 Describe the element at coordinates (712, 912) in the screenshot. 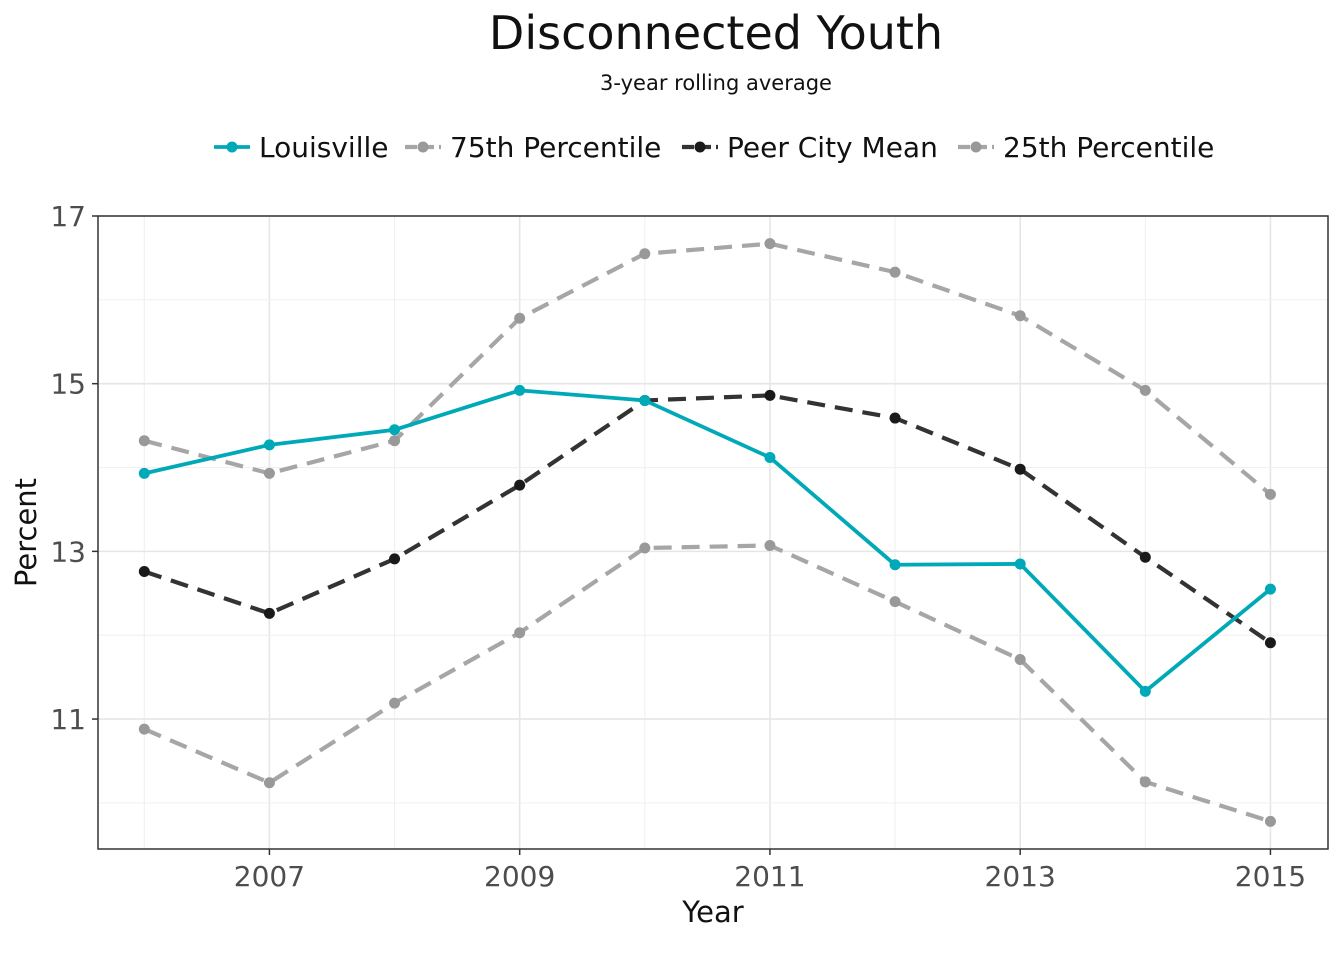

I see `x-axis-title: Year` at that location.